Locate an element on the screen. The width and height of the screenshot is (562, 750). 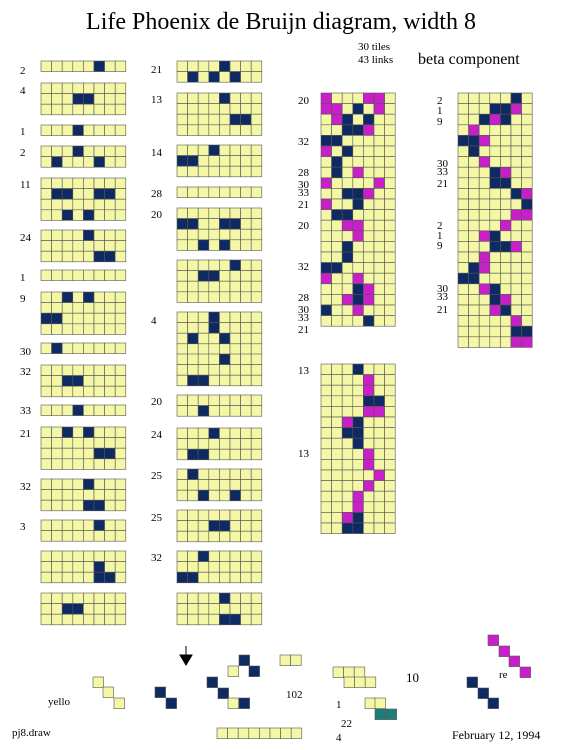
label-yello: yello is located at coordinates (59, 702).